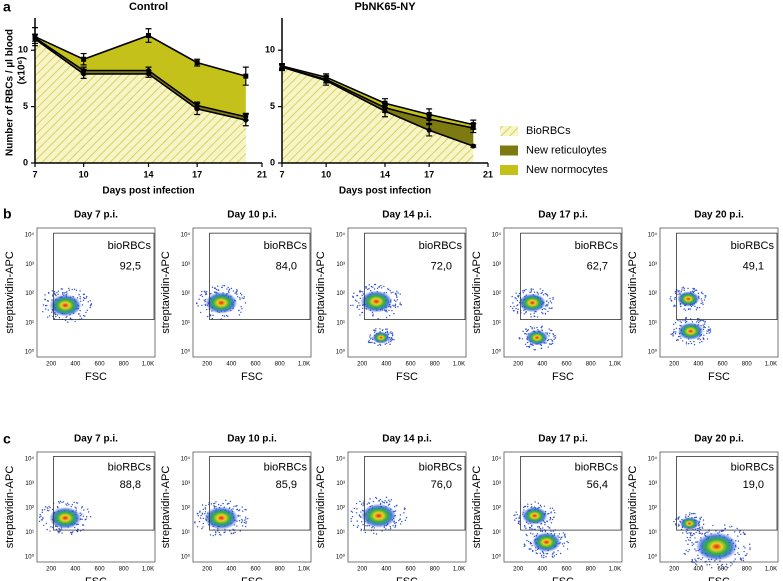  Describe the element at coordinates (407, 578) in the screenshot. I see `x-axis-label: FSC` at that location.